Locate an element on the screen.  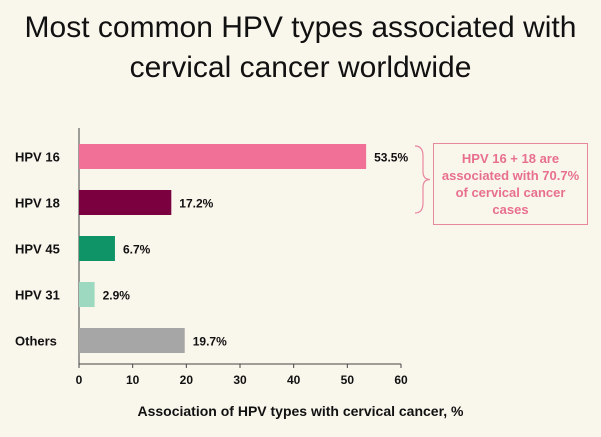
category-label: Others is located at coordinates (36, 341).